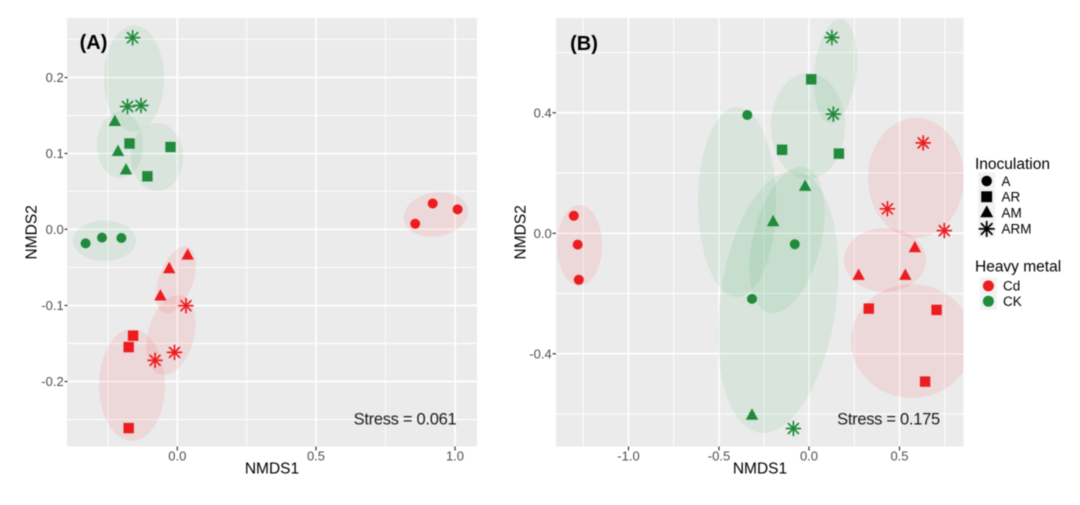 This screenshot has width=1080, height=505. What do you see at coordinates (540, 353) in the screenshot?
I see `svg-text: -0.4` at bounding box center [540, 353].